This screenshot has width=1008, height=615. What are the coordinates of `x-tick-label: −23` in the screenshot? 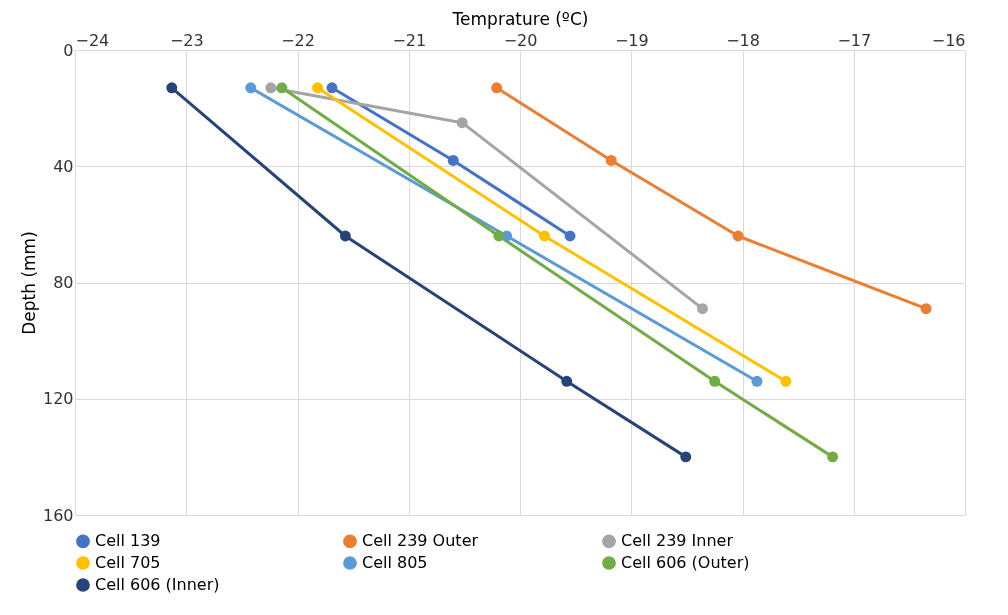 It's located at (186, 40).